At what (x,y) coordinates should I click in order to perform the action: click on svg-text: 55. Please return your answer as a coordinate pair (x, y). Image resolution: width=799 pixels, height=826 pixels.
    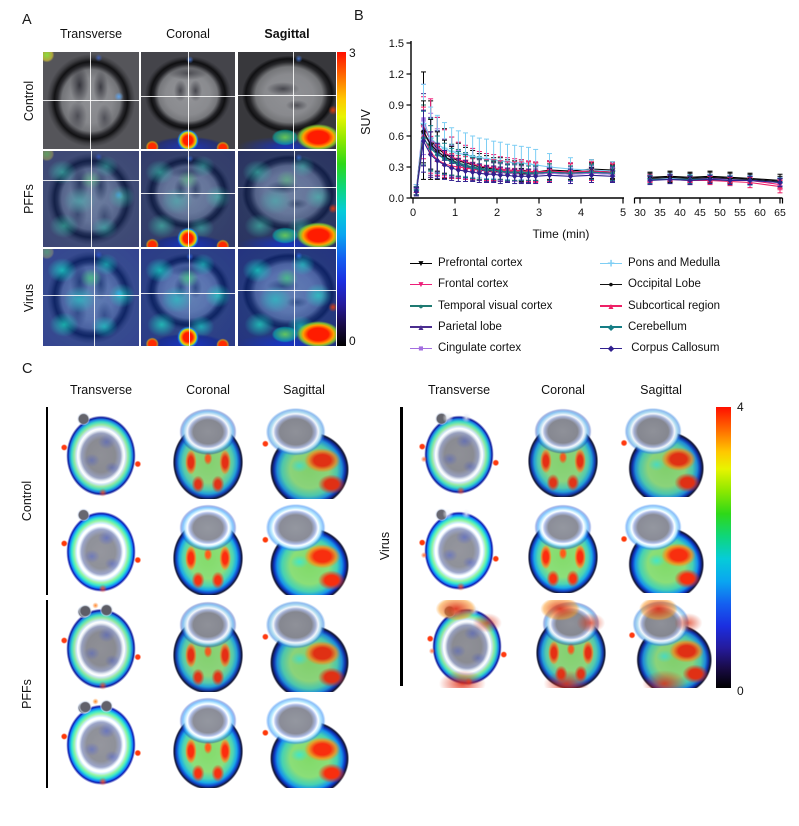
    Looking at the image, I should click on (740, 213).